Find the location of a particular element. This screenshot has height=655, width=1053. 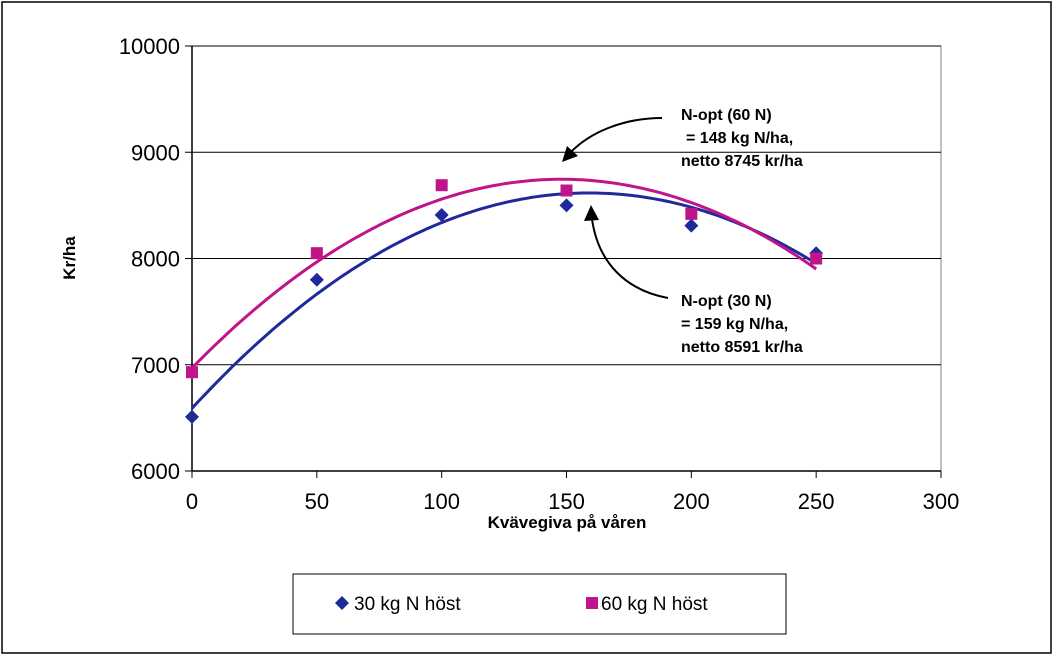

y-tick-labels: 6000 7000 8000 9000 10000 is located at coordinates (149, 259).